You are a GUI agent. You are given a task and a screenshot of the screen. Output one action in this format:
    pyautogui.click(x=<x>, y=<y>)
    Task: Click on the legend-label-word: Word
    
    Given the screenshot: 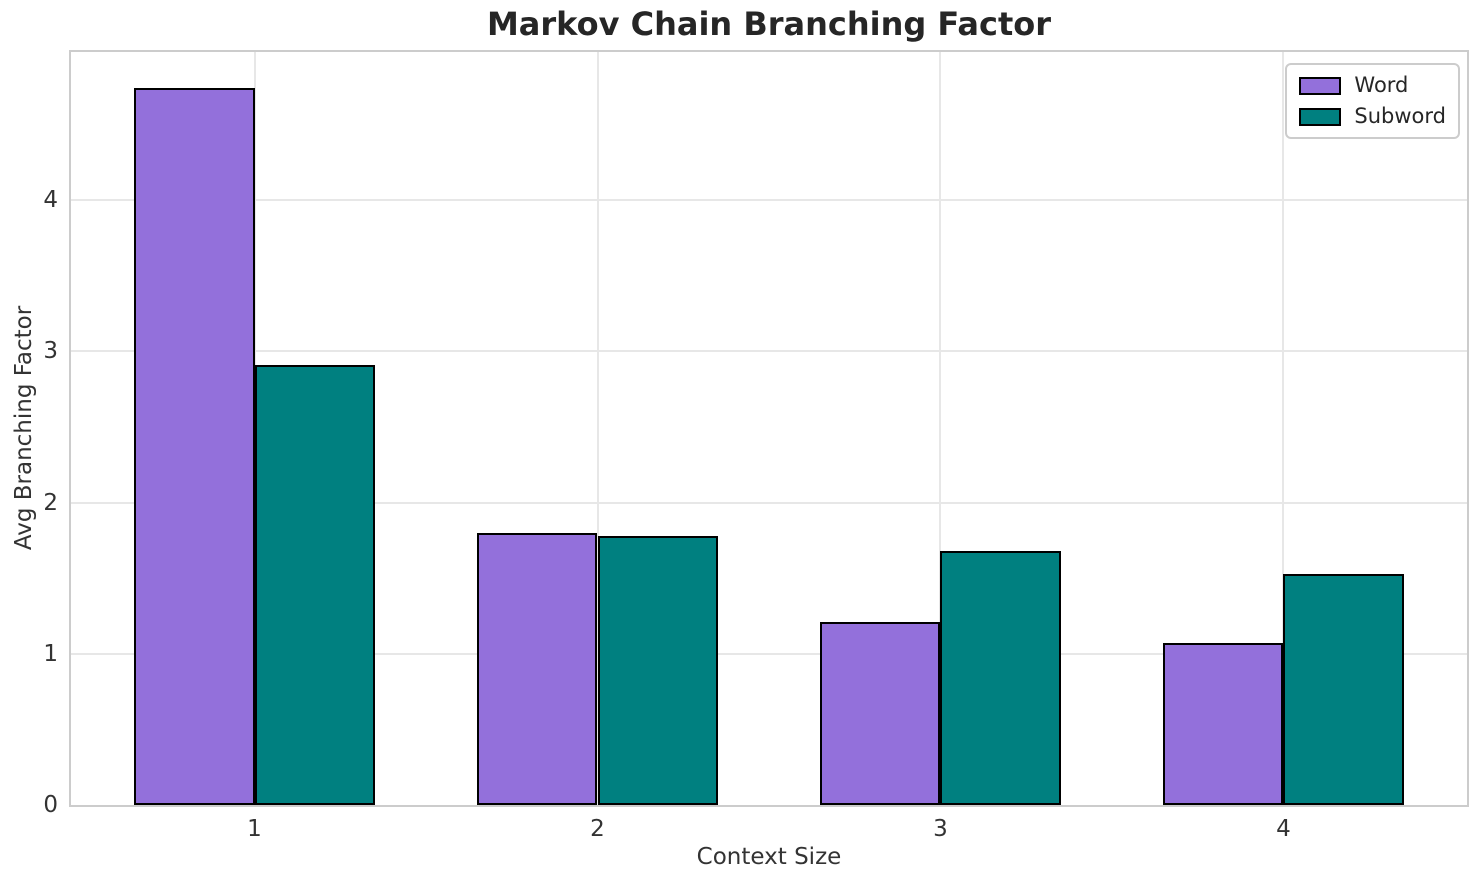 What is the action you would take?
    pyautogui.click(x=1381, y=85)
    